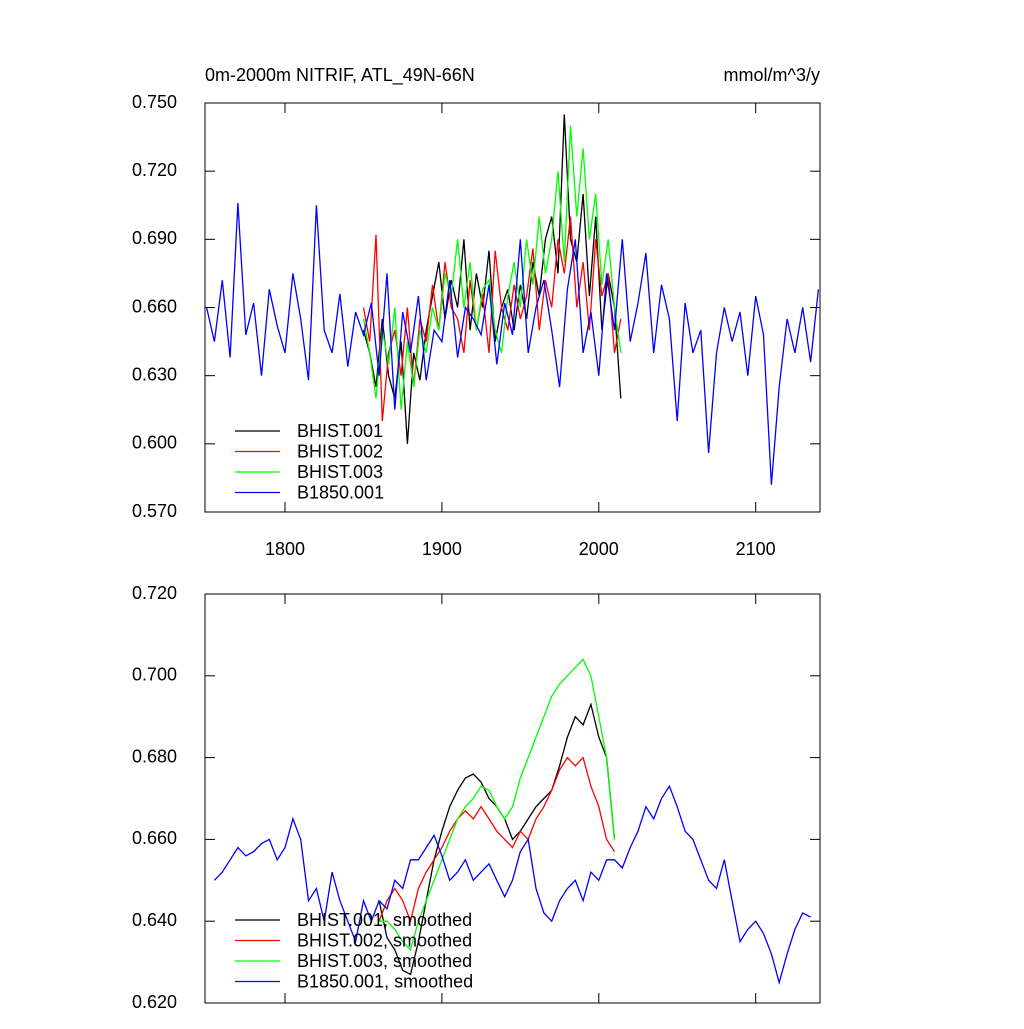 Image resolution: width=1024 pixels, height=1029 pixels. Describe the element at coordinates (340, 75) in the screenshot. I see `chart-title: 0m-2000m NITRIF, ATL_49N-66N` at that location.